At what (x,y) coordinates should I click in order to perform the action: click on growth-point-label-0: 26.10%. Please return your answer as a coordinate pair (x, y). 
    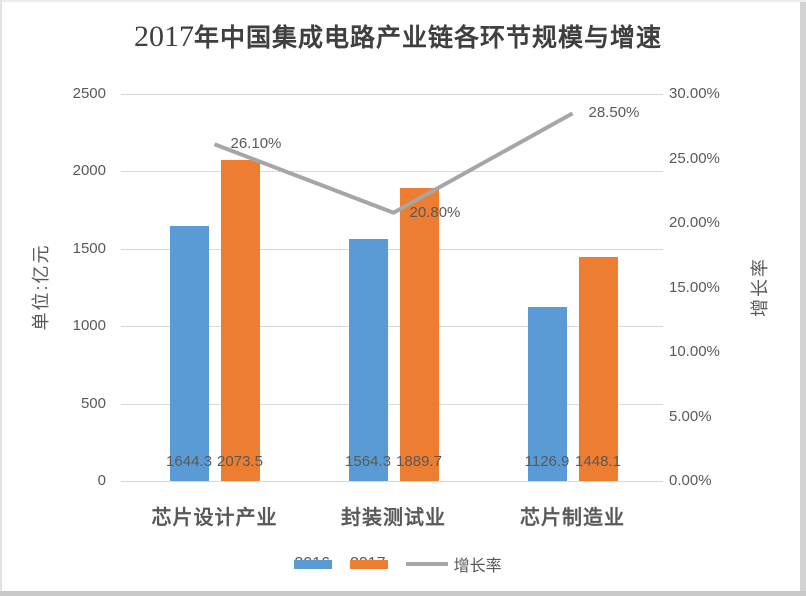
    Looking at the image, I should click on (256, 144).